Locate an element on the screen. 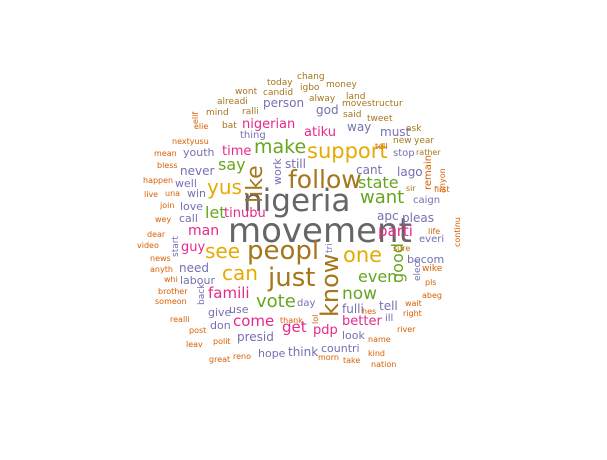 The image size is (607, 460). word-happen: happen is located at coordinates (158, 180).